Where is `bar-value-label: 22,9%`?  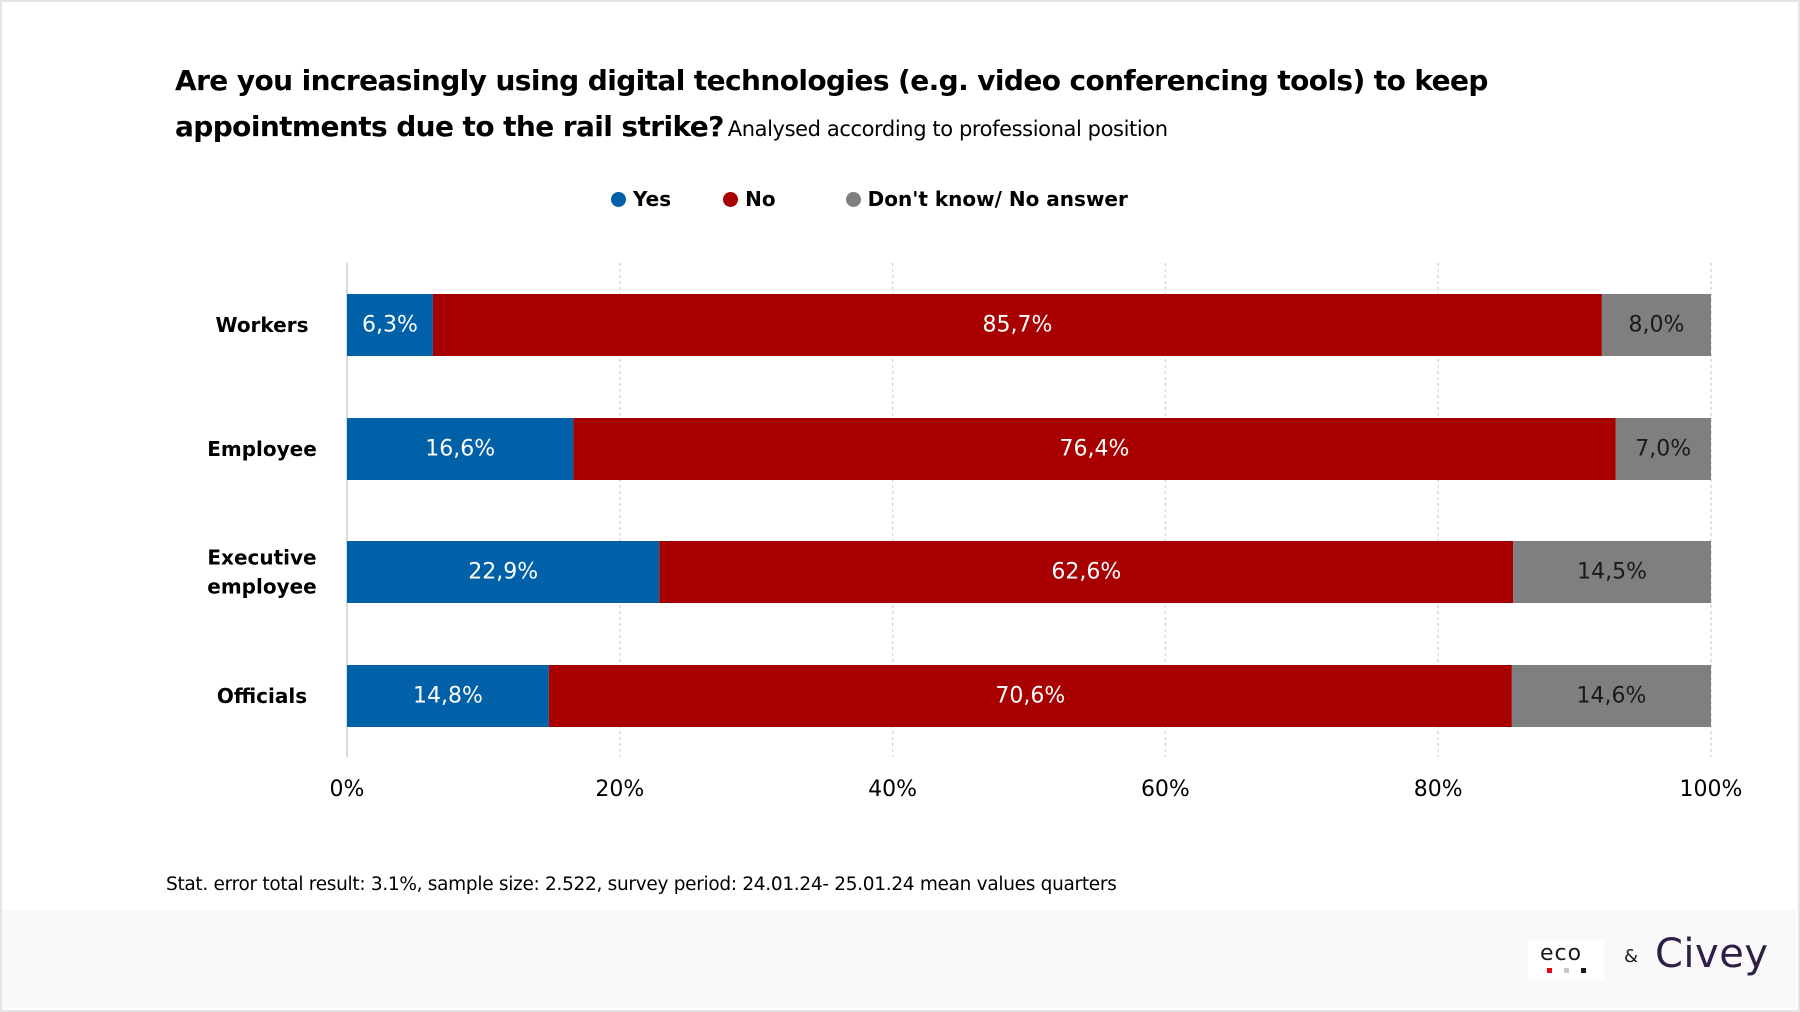
bar-value-label: 22,9% is located at coordinates (503, 572).